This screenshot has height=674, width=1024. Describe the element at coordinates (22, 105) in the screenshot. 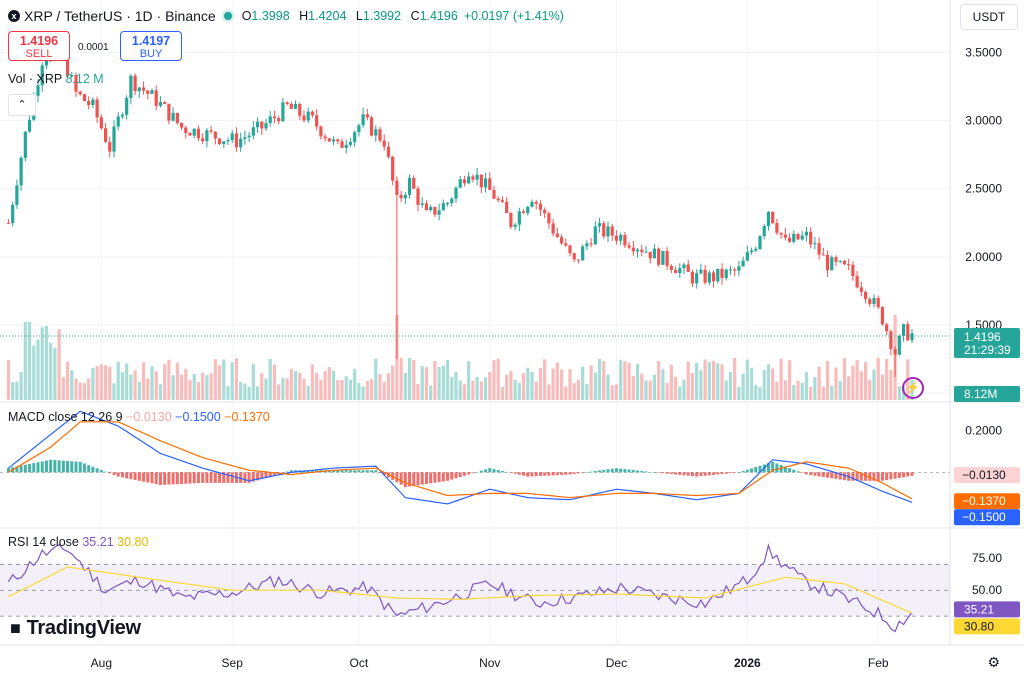

I see `collapse-legend-button: ⌃` at that location.